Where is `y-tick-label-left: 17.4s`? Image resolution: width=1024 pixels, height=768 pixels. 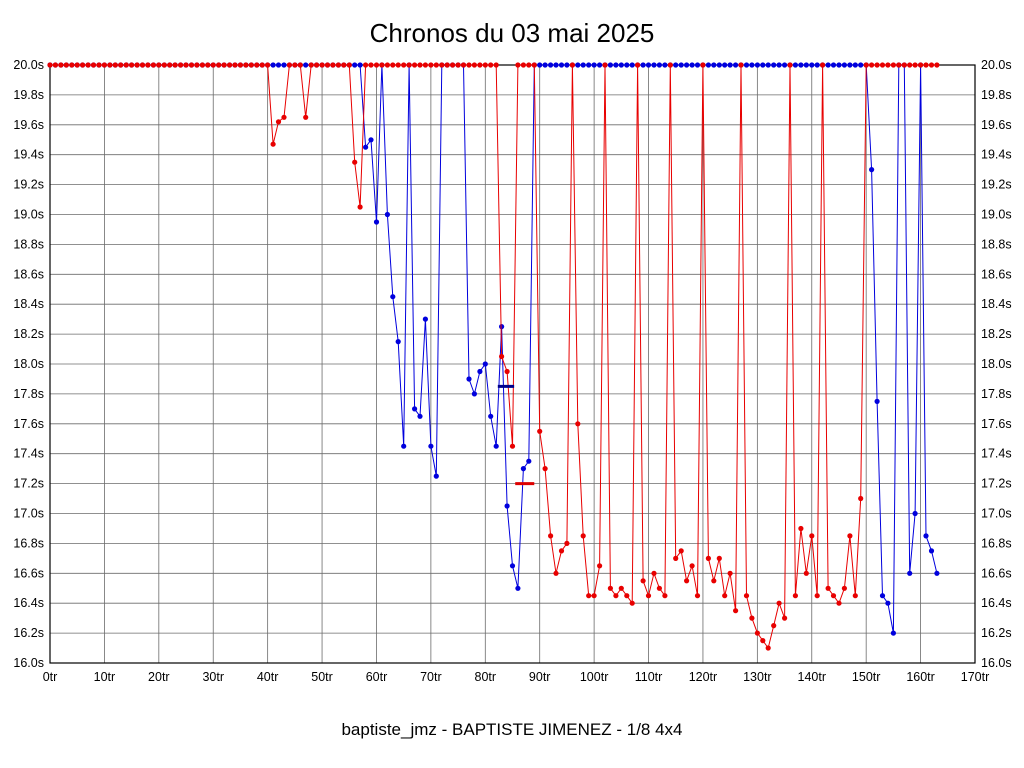
y-tick-label-left: 17.4s is located at coordinates (28, 454).